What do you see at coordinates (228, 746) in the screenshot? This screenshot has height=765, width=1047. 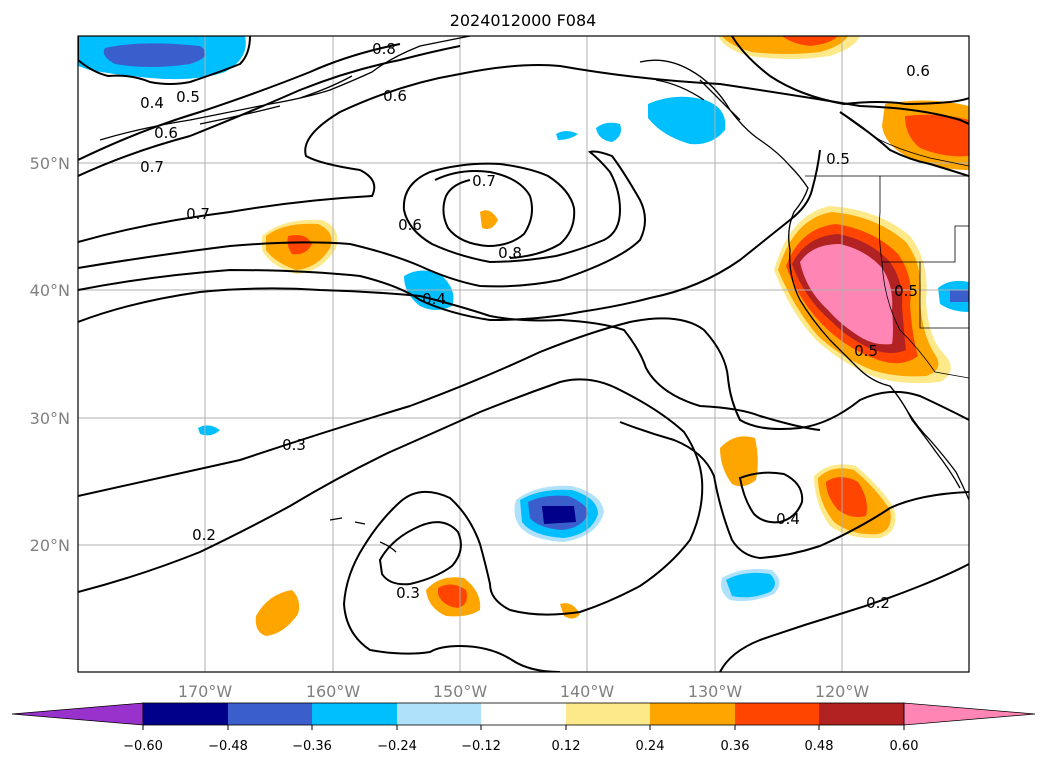 I see `colorbar-tick-label: −0.48` at bounding box center [228, 746].